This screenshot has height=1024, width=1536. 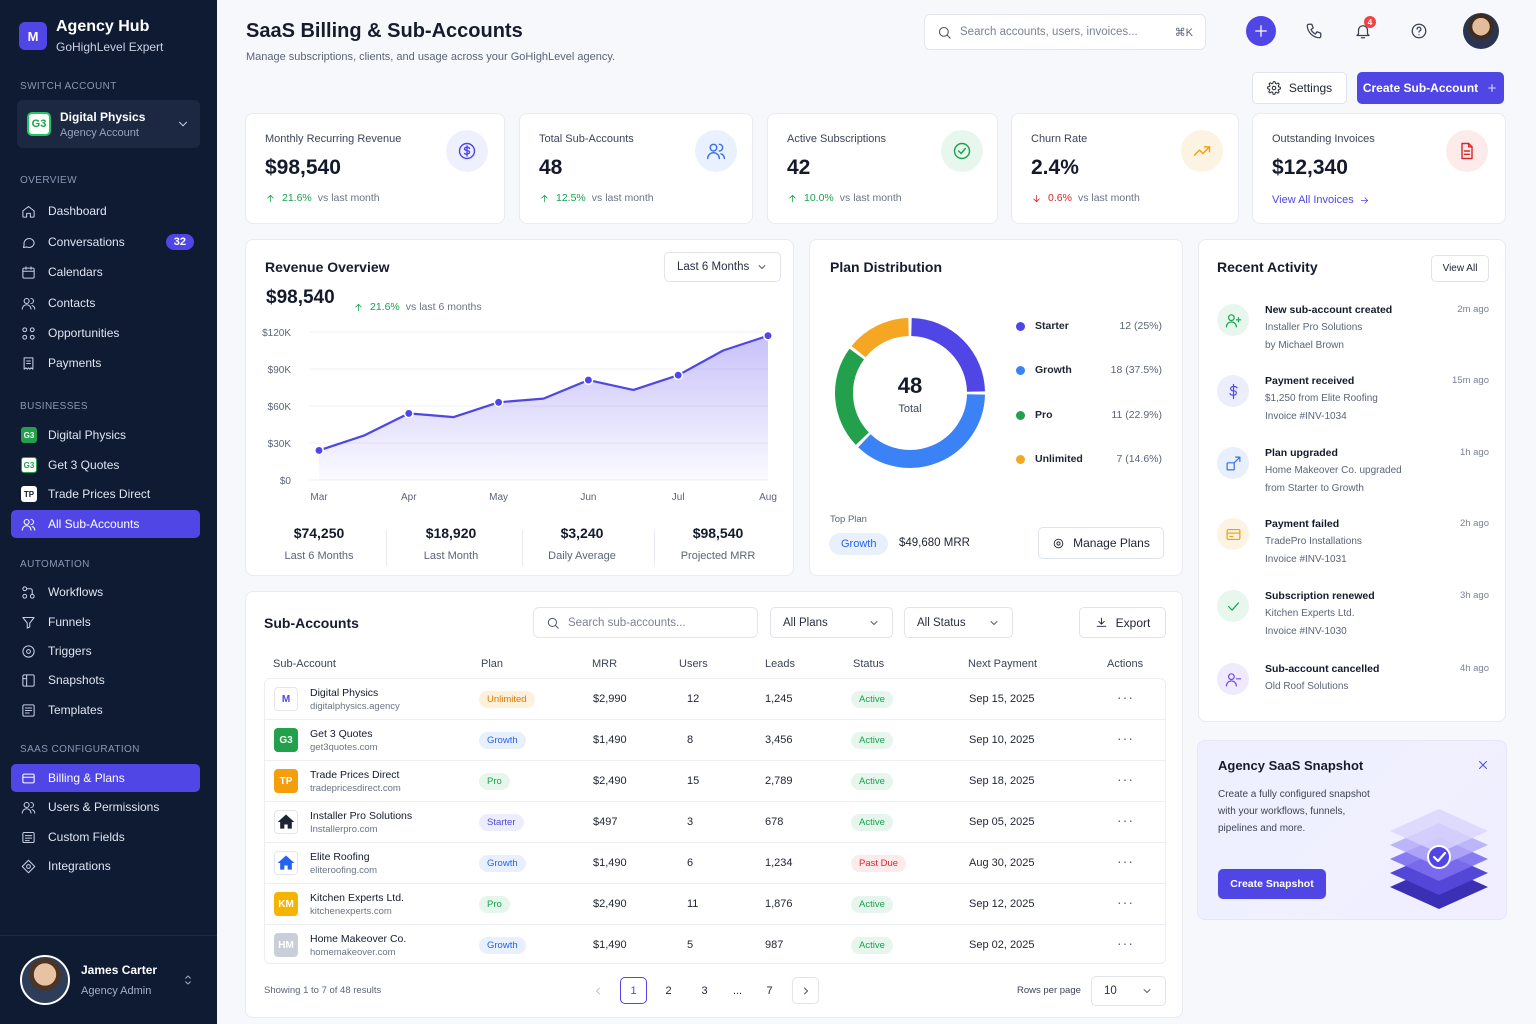 I want to click on kpi-trend-note: vs last month, so click(x=870, y=198).